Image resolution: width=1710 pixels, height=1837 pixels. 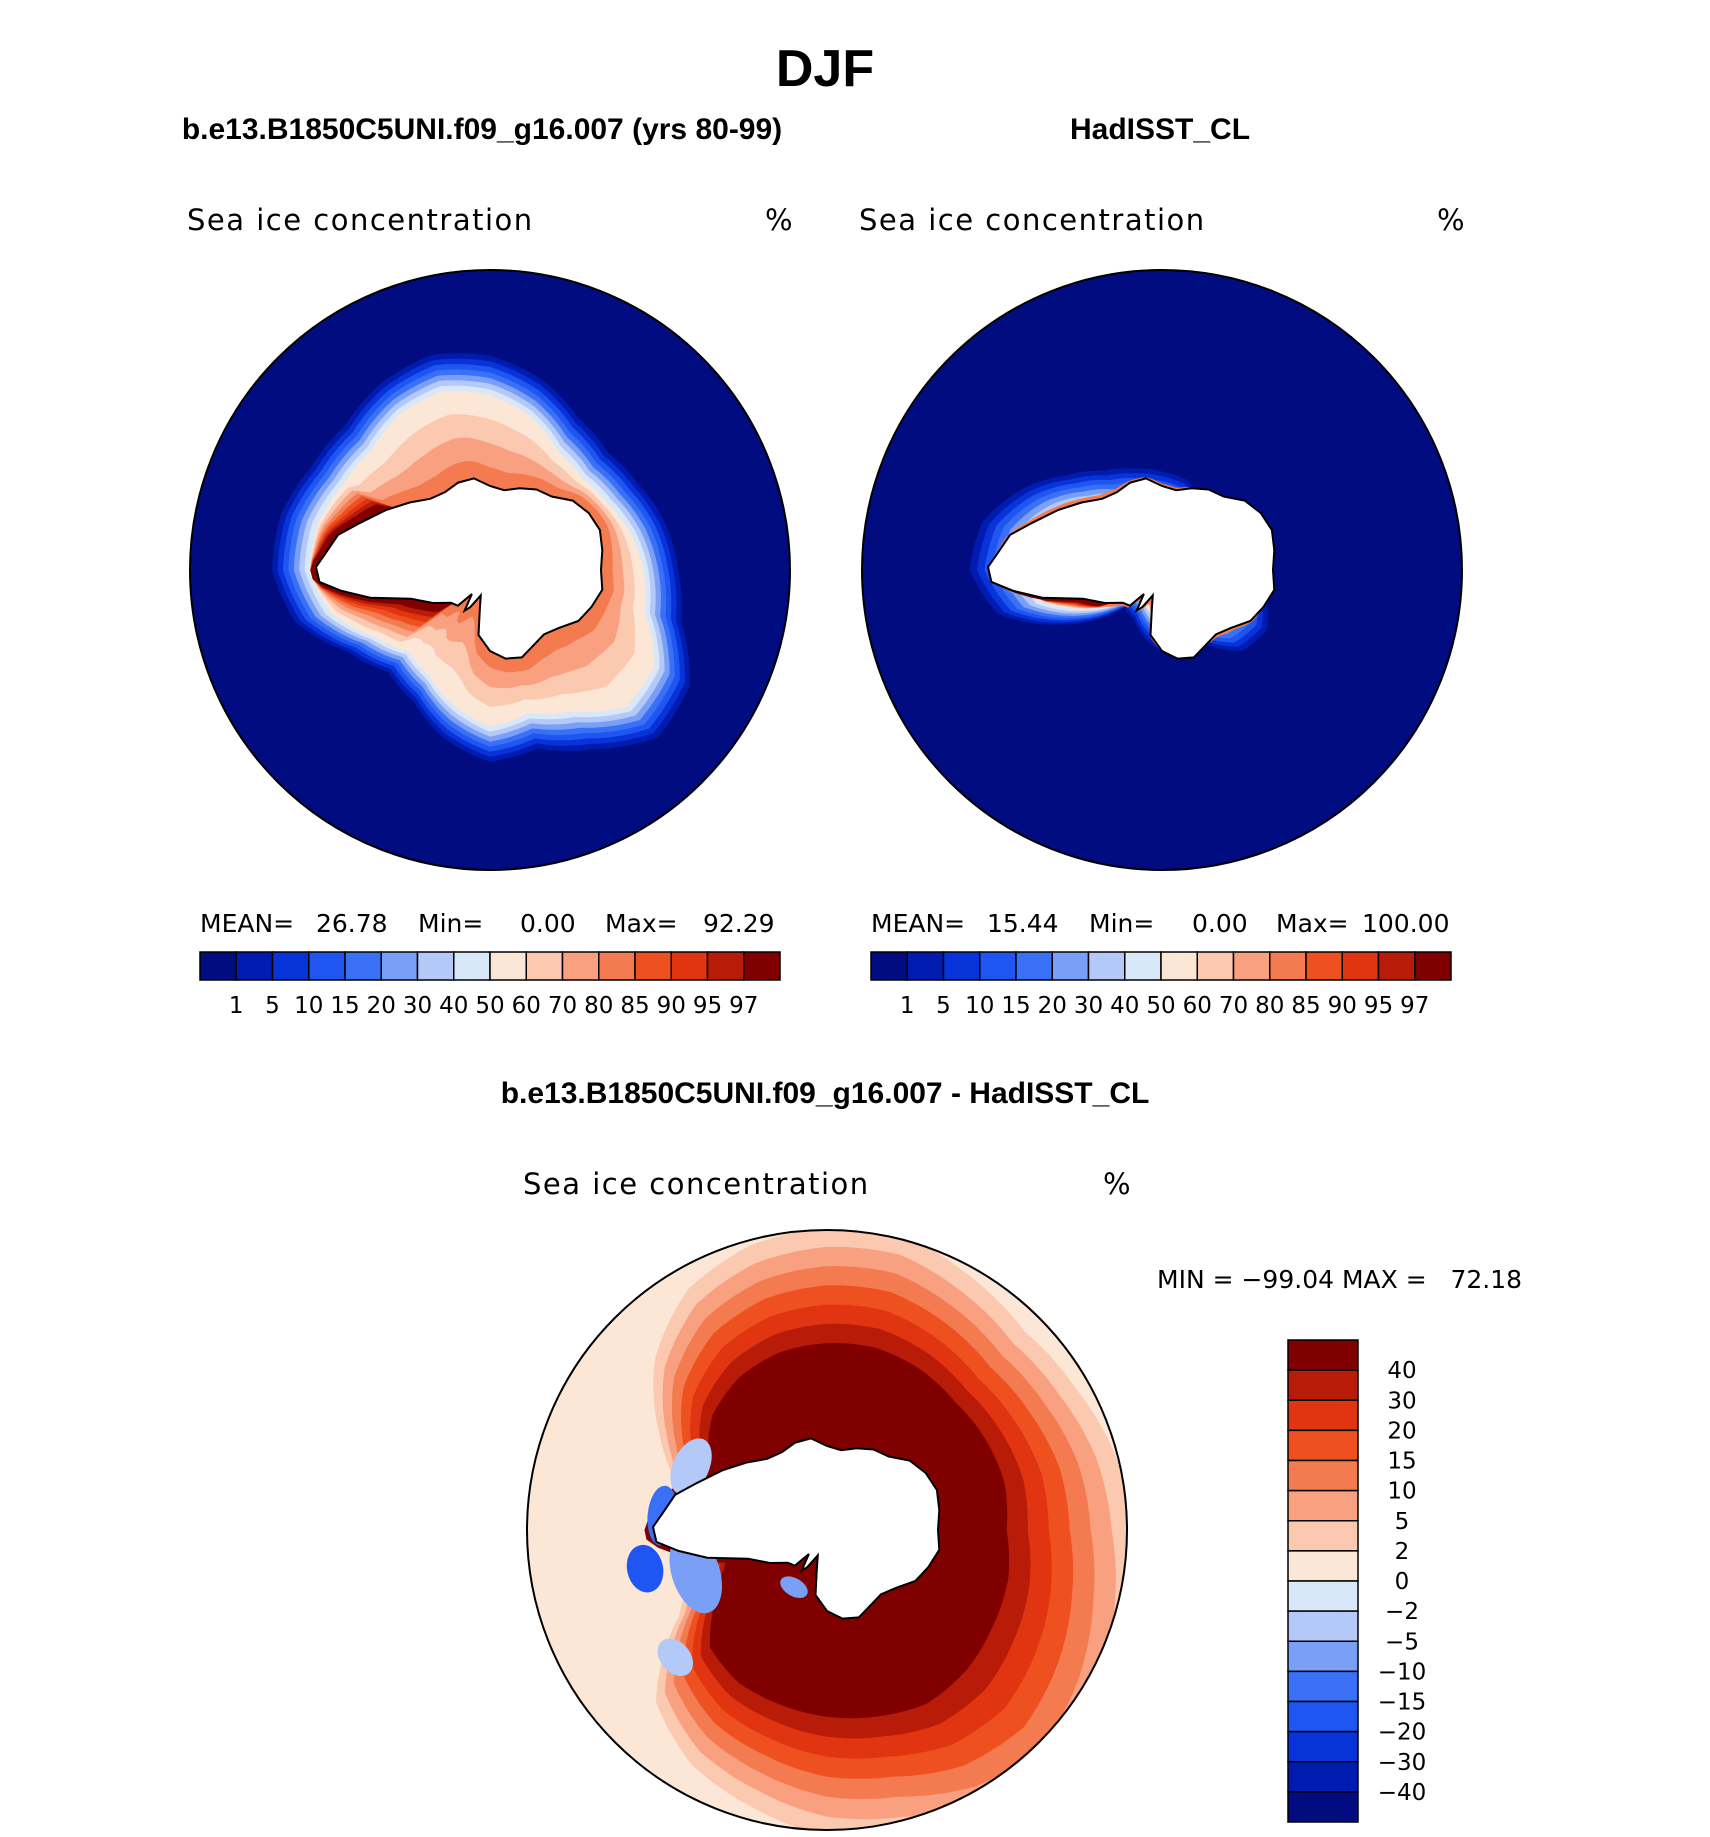 I want to click on panel-3-map-boundary, so click(x=827, y=1530).